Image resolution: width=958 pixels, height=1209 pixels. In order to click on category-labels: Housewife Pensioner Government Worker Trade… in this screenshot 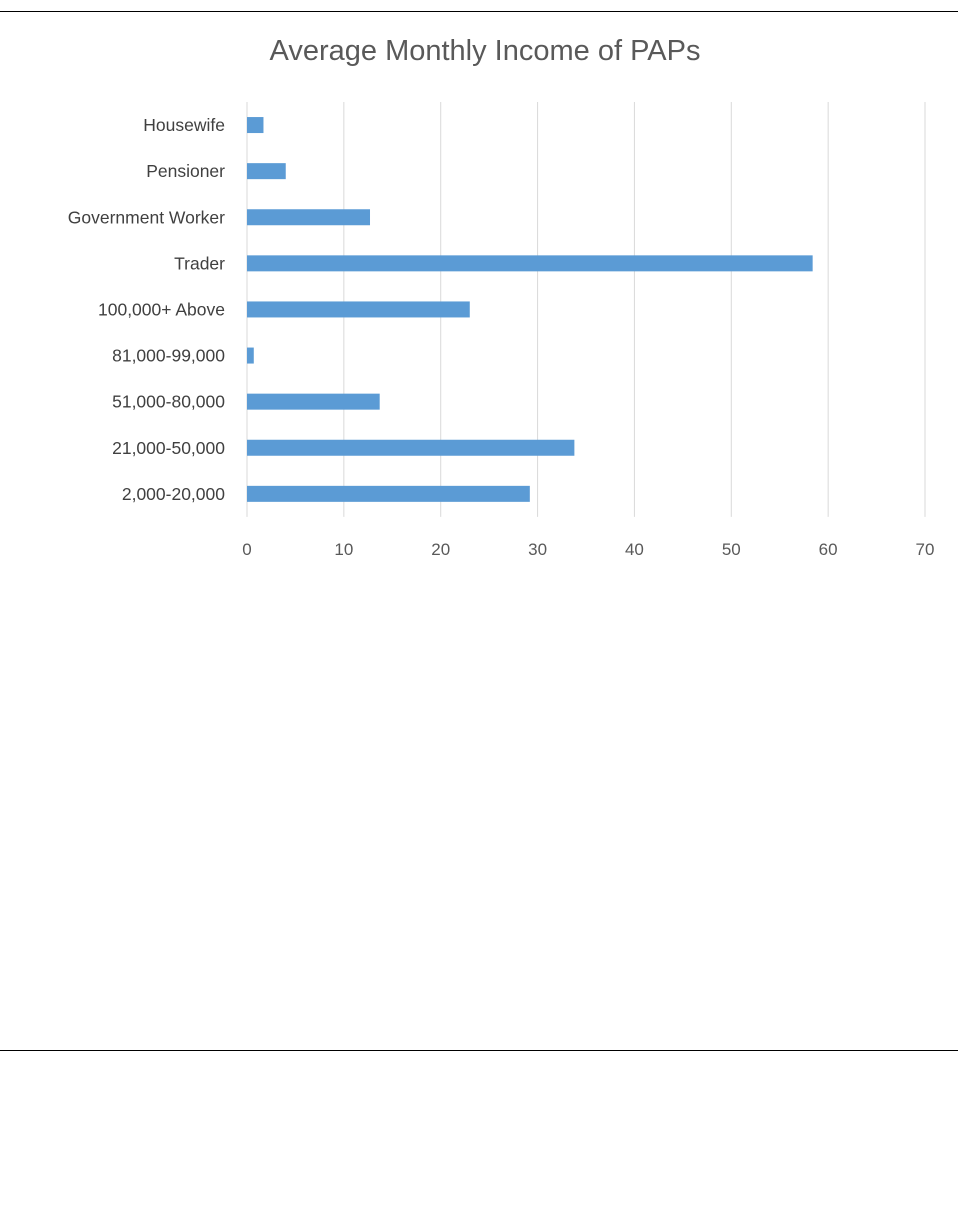, I will do `click(146, 309)`.